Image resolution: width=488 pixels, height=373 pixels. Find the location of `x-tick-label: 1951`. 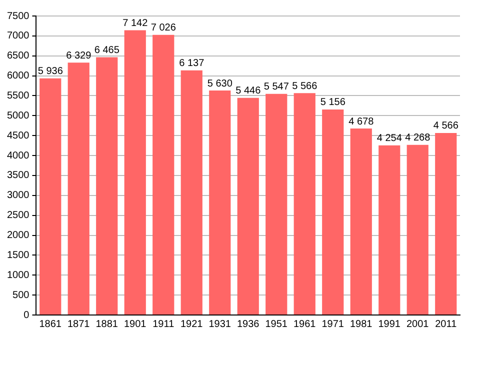

x-tick-label: 1951 is located at coordinates (276, 324).